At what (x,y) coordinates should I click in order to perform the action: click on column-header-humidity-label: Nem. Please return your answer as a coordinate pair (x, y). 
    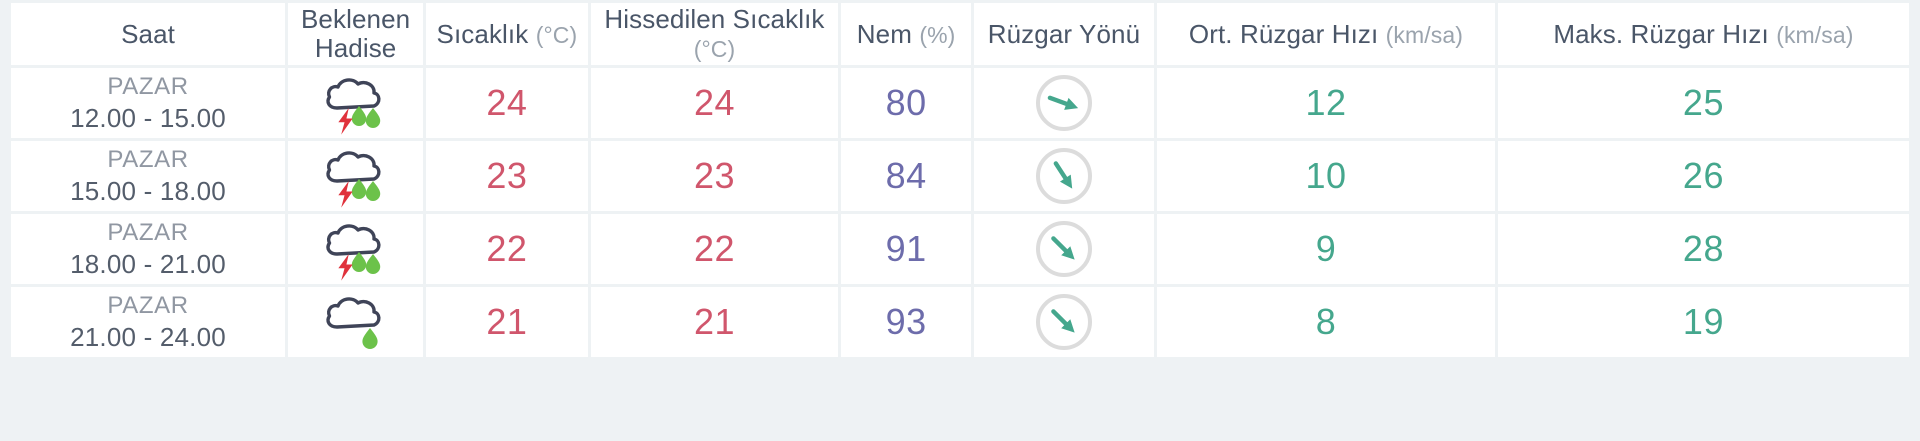
    Looking at the image, I should click on (884, 33).